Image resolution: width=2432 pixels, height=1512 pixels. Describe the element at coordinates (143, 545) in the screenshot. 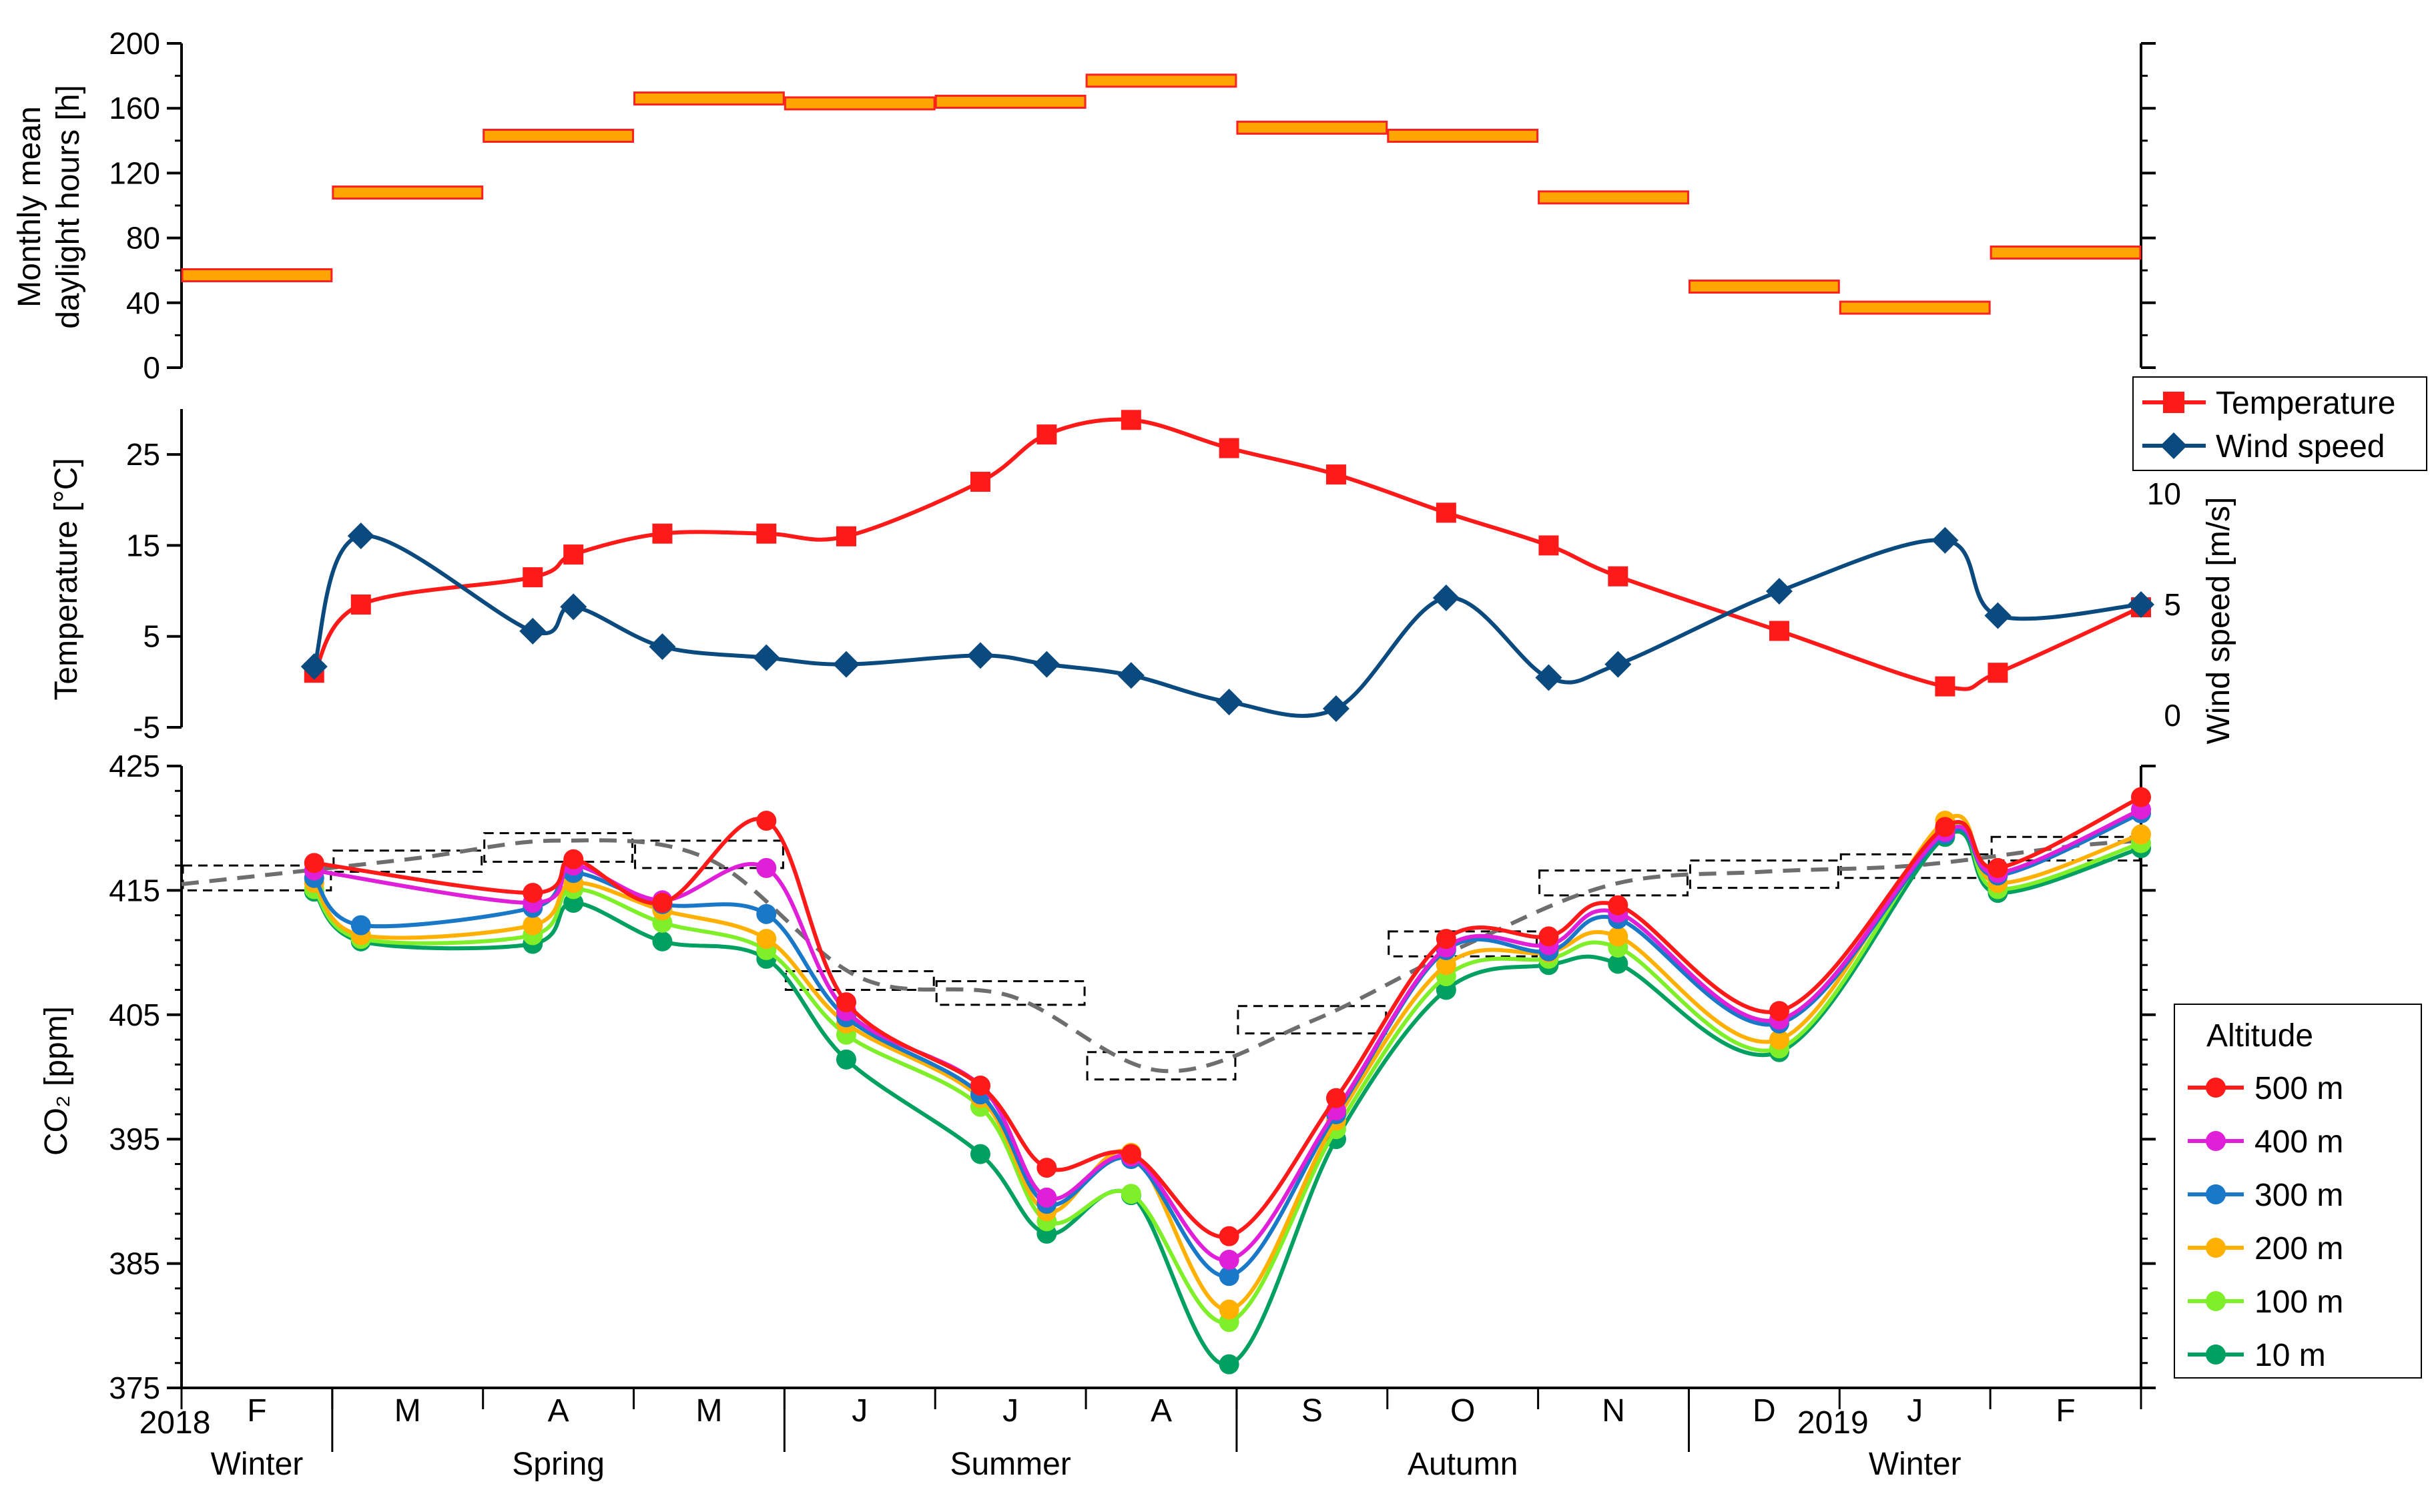

I see `temperature-ytick-label: 15` at that location.